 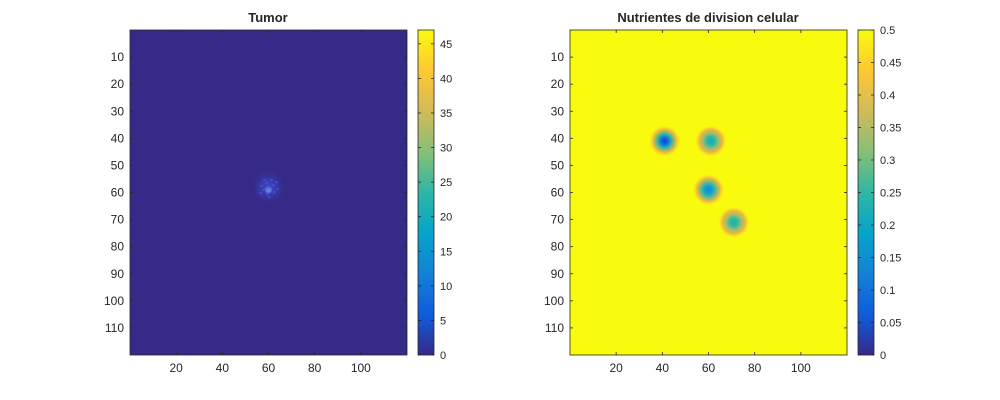 What do you see at coordinates (887, 96) in the screenshot?
I see `nutrient-colorbar-tick-label: 0.4` at bounding box center [887, 96].